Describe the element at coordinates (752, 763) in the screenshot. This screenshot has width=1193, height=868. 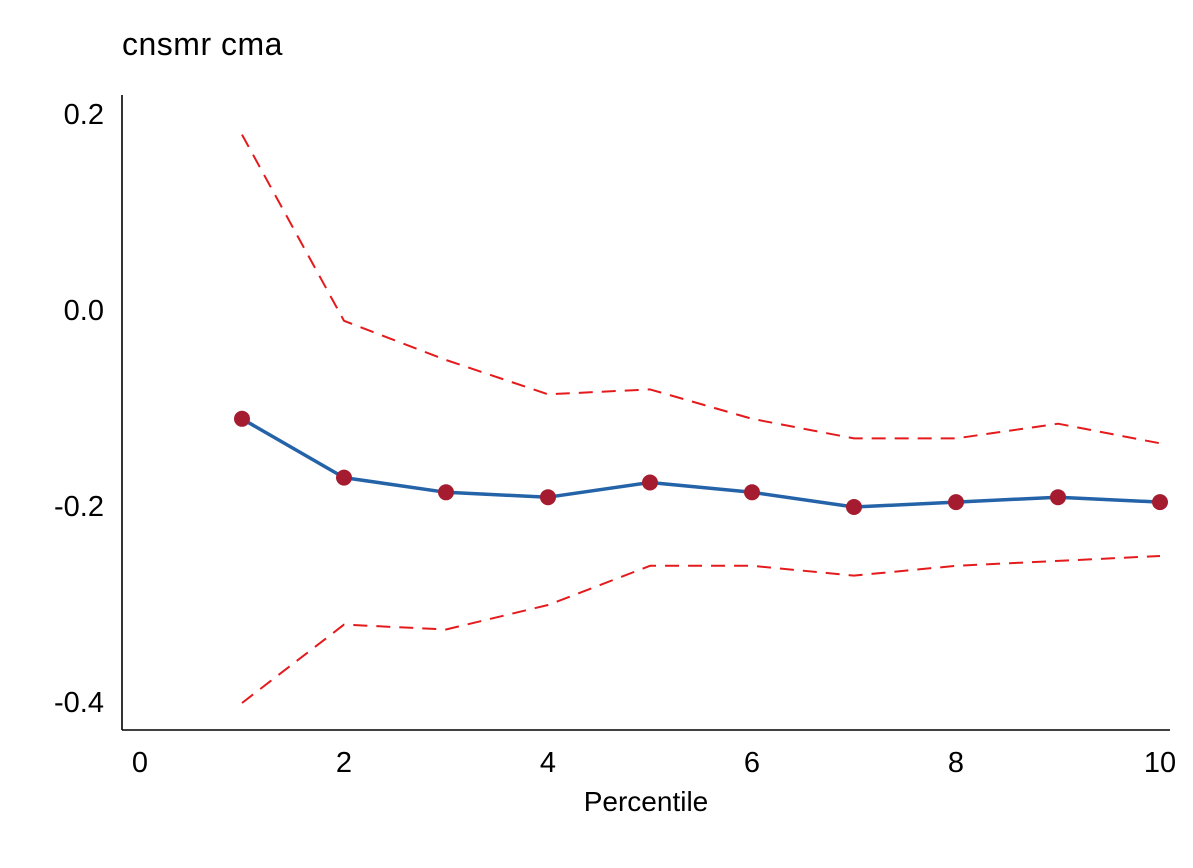
I see `x-tick-label: 6` at that location.